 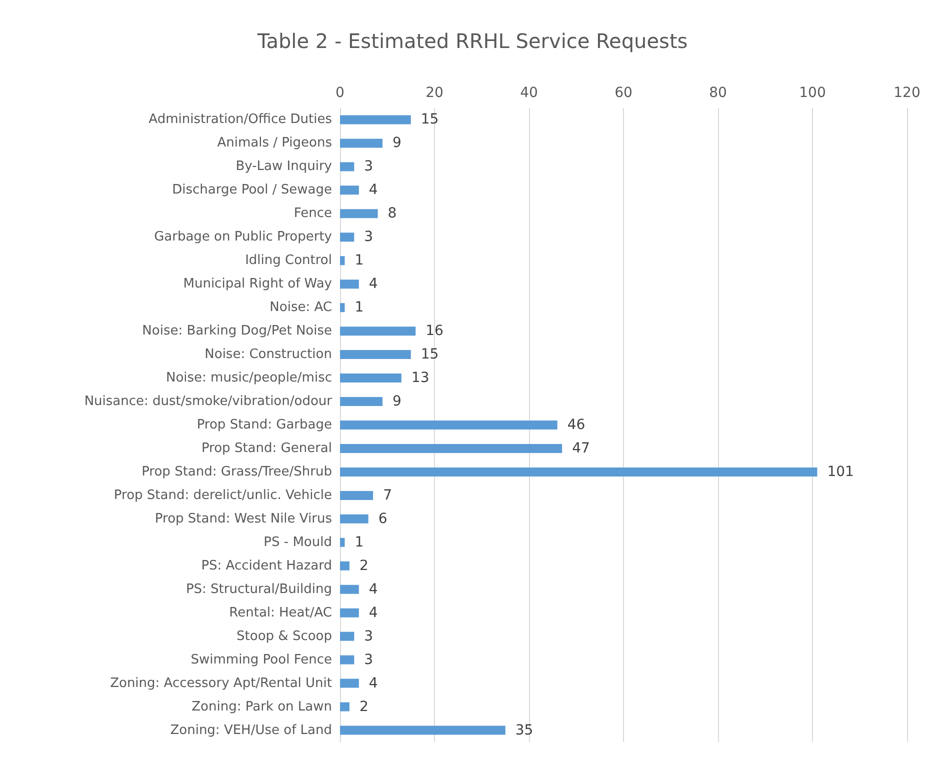 What do you see at coordinates (264, 425) in the screenshot?
I see `y-tick-label: Prop Stand: Garbage` at bounding box center [264, 425].